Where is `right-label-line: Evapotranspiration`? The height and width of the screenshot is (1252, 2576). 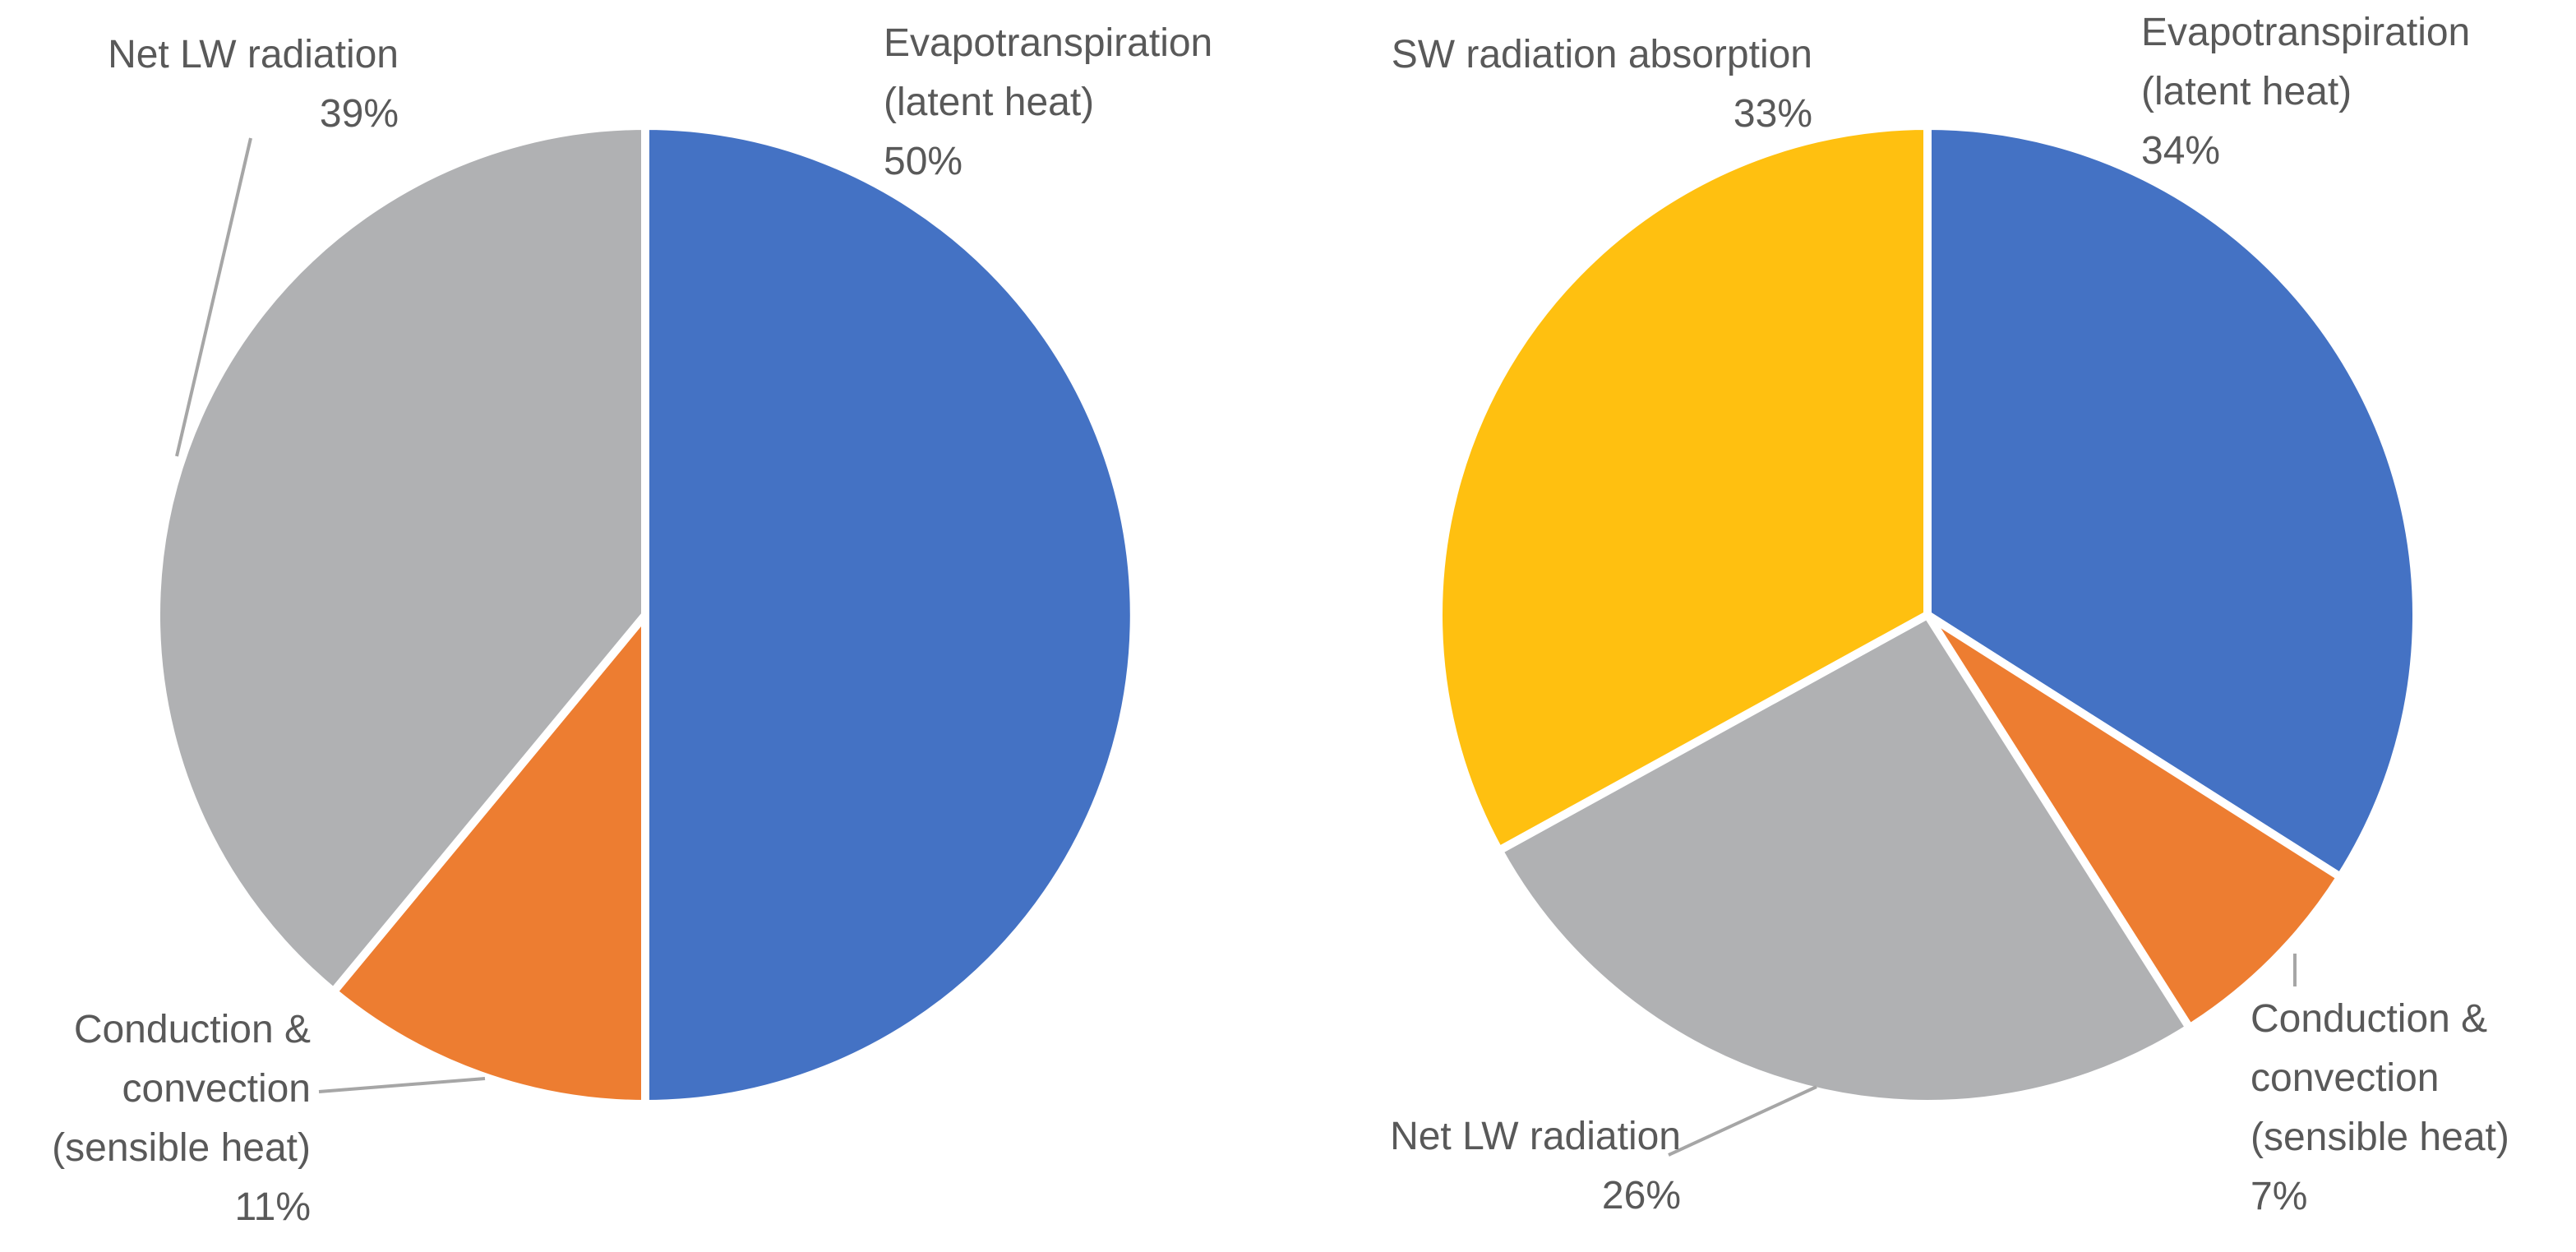
right-label-line: Evapotranspiration is located at coordinates (2305, 32).